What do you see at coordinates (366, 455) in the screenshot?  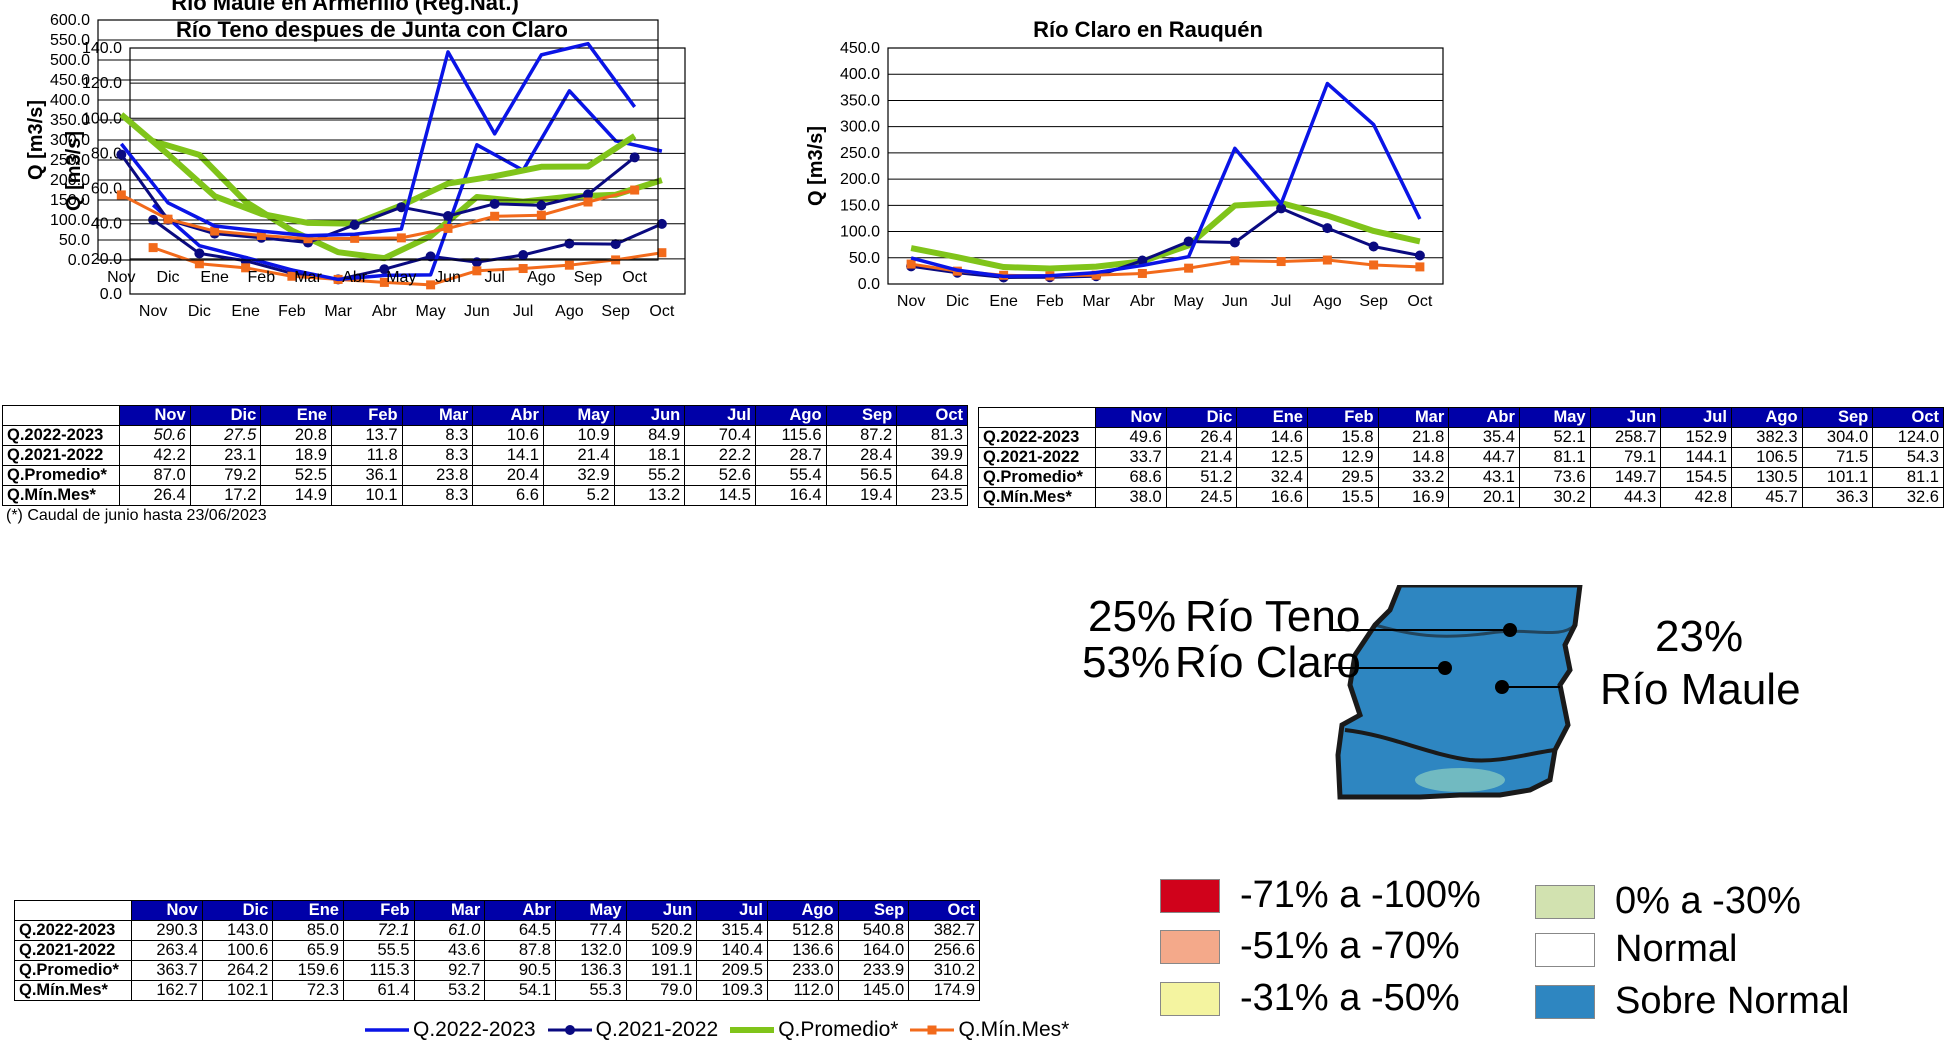 I see `table-cell: 11.8` at bounding box center [366, 455].